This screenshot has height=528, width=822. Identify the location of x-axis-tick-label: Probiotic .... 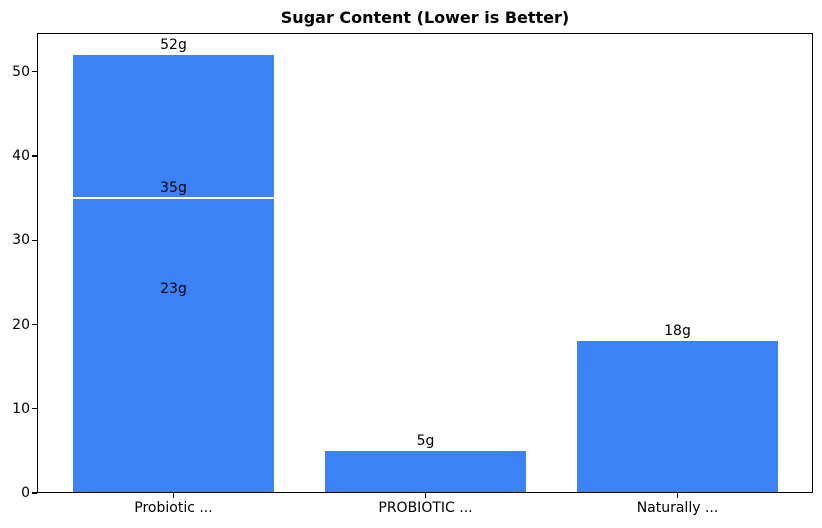
(173, 508).